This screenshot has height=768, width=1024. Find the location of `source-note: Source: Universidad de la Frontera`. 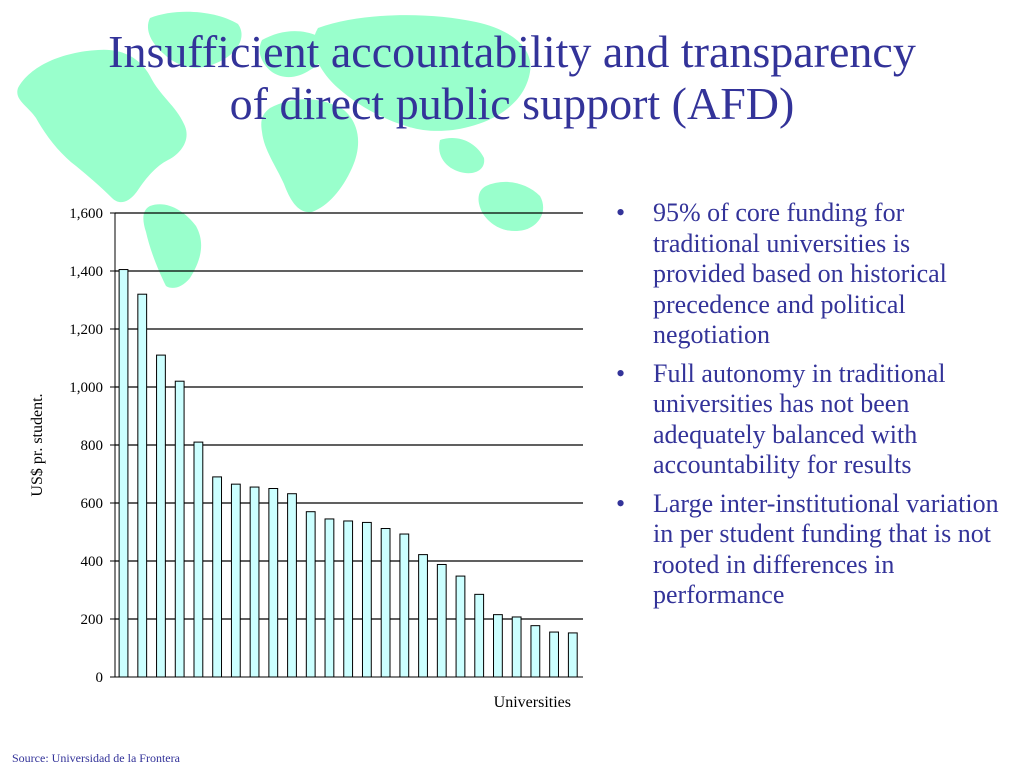

source-note: Source: Universidad de la Frontera is located at coordinates (96, 758).